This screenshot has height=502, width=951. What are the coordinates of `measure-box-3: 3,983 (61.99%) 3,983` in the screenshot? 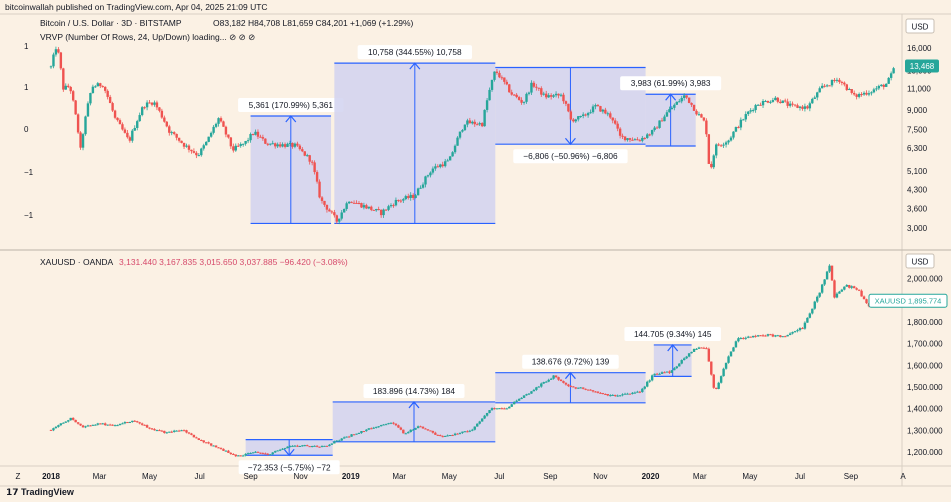 It's located at (671, 111).